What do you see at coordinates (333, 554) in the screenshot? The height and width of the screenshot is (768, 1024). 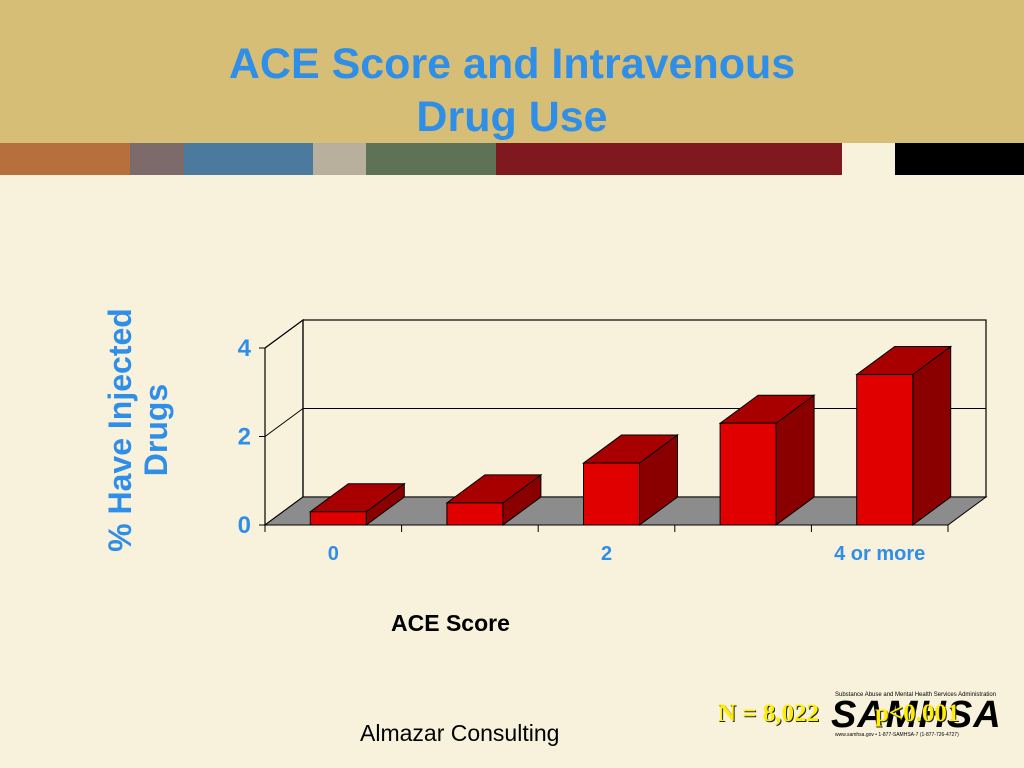 I see `x-tick-label: 0` at bounding box center [333, 554].